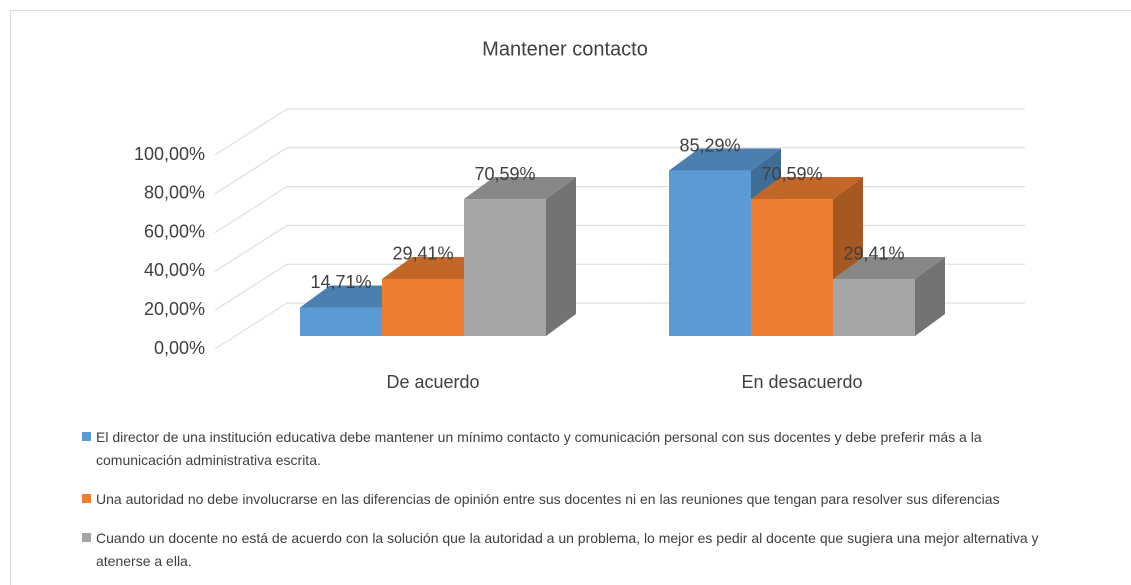 The width and height of the screenshot is (1131, 585). Describe the element at coordinates (179, 348) in the screenshot. I see `y-tick-label: 0,00%` at that location.